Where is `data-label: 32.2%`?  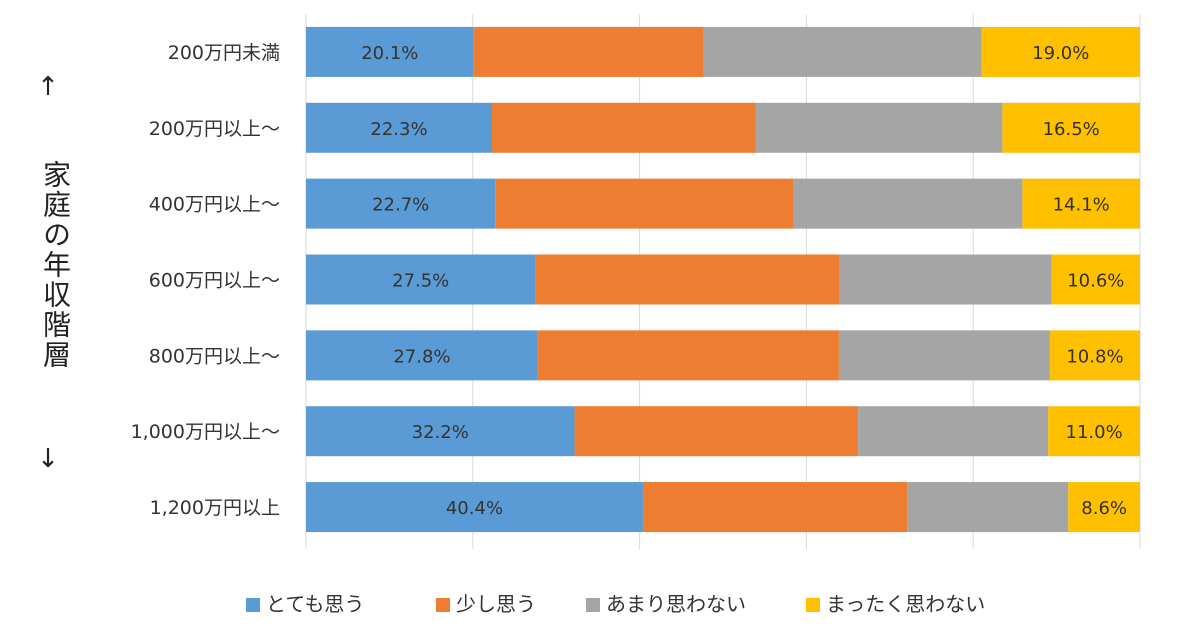
data-label: 32.2% is located at coordinates (440, 432).